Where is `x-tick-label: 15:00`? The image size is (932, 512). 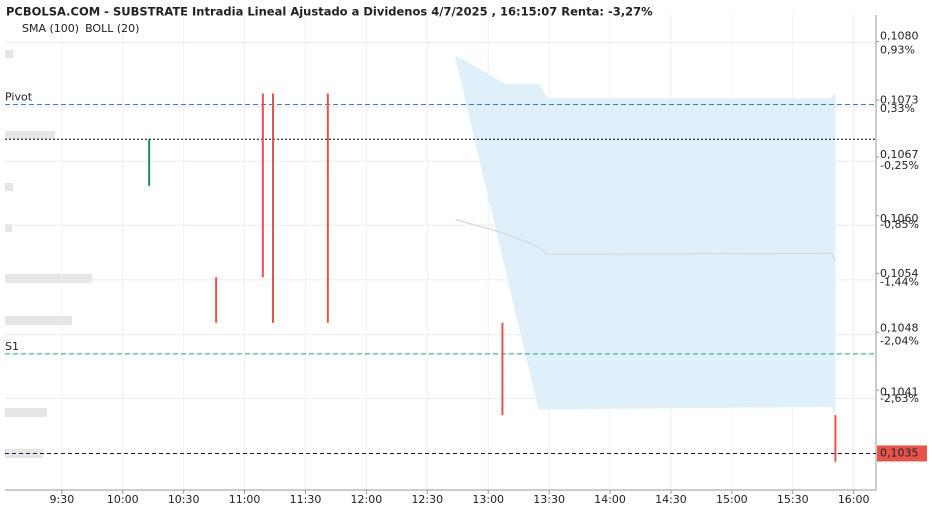
x-tick-label: 15:00 is located at coordinates (732, 499).